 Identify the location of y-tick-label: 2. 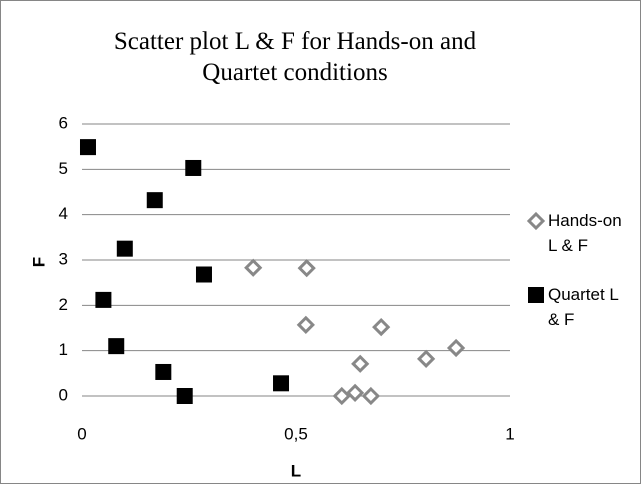
(63, 304).